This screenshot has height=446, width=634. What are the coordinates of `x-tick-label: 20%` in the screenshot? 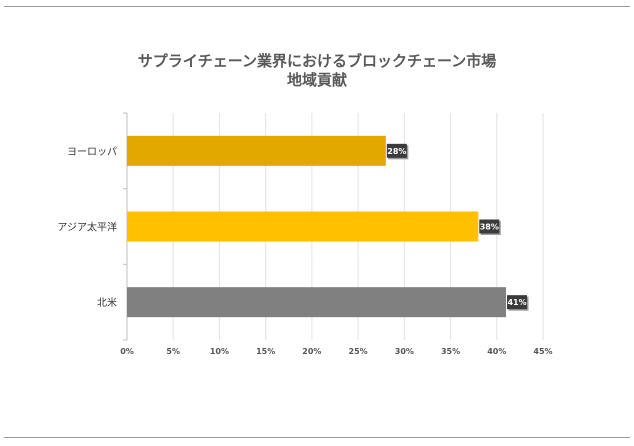 It's located at (311, 351).